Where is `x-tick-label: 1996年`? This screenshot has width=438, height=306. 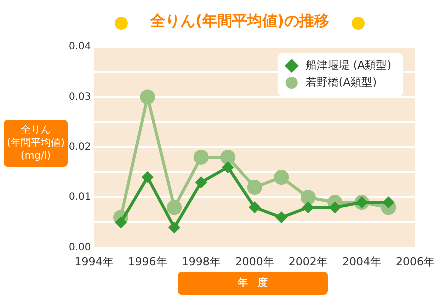
x-tick-label: 1996年 is located at coordinates (148, 261).